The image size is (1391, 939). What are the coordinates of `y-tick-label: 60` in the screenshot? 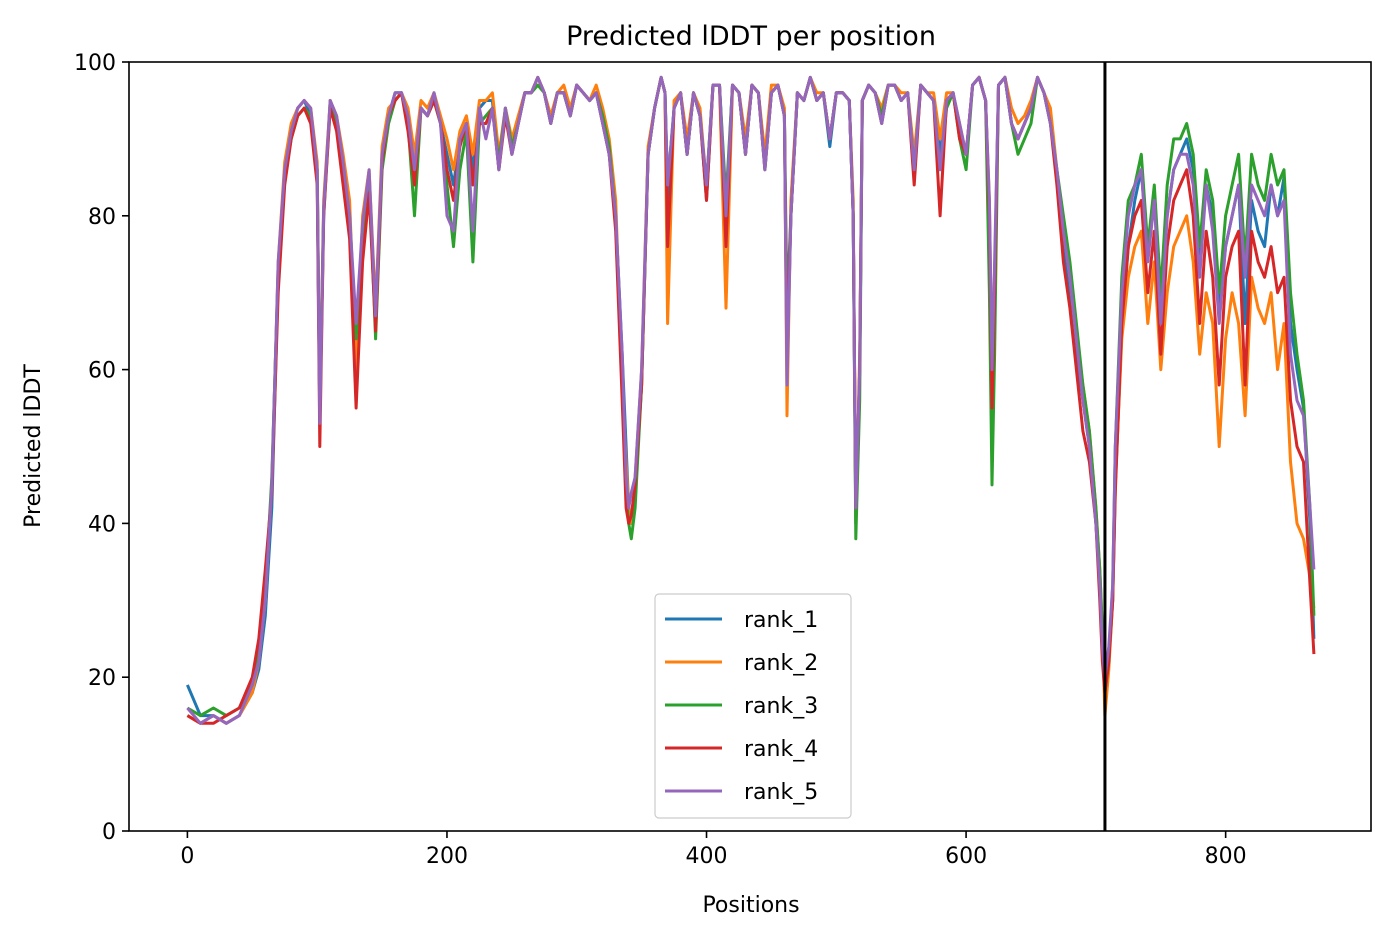 It's located at (102, 371).